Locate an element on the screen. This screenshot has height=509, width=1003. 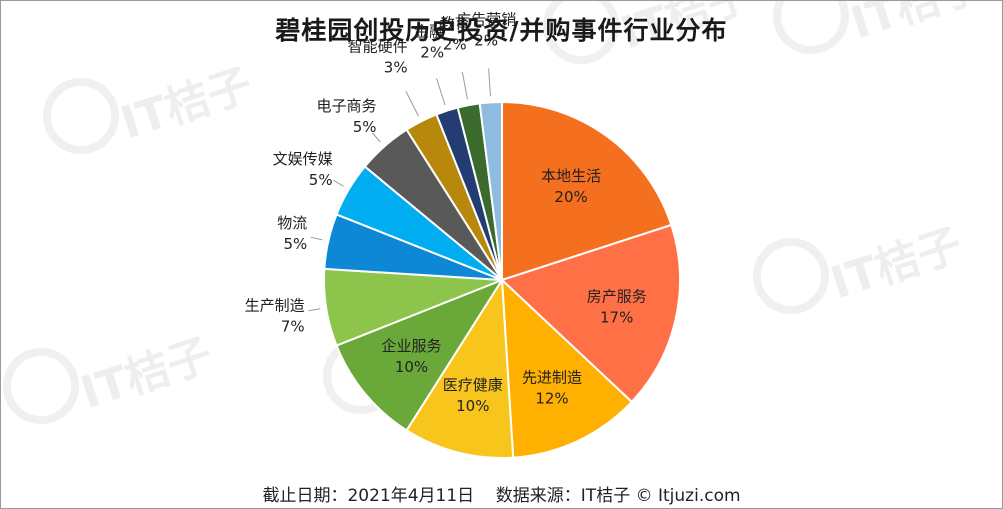
slice-value-label-1: 17% is located at coordinates (616, 318).